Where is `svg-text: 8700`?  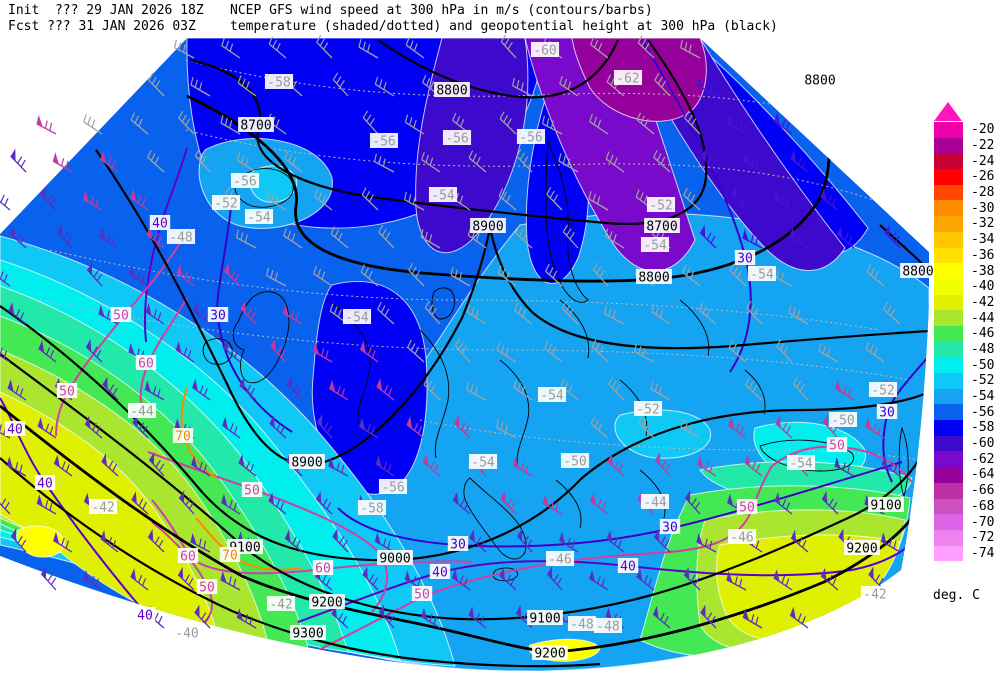 svg-text: 8700 is located at coordinates (255, 126).